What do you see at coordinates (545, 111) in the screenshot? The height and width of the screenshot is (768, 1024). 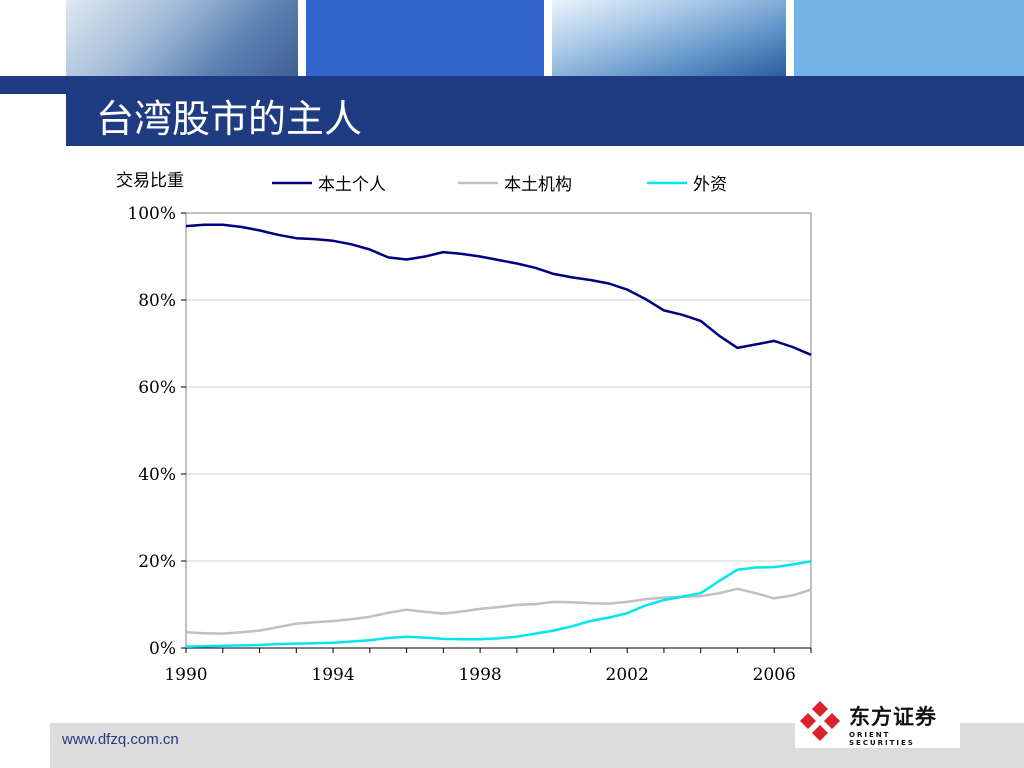 I see `title-bar: 台湾股市的主人` at bounding box center [545, 111].